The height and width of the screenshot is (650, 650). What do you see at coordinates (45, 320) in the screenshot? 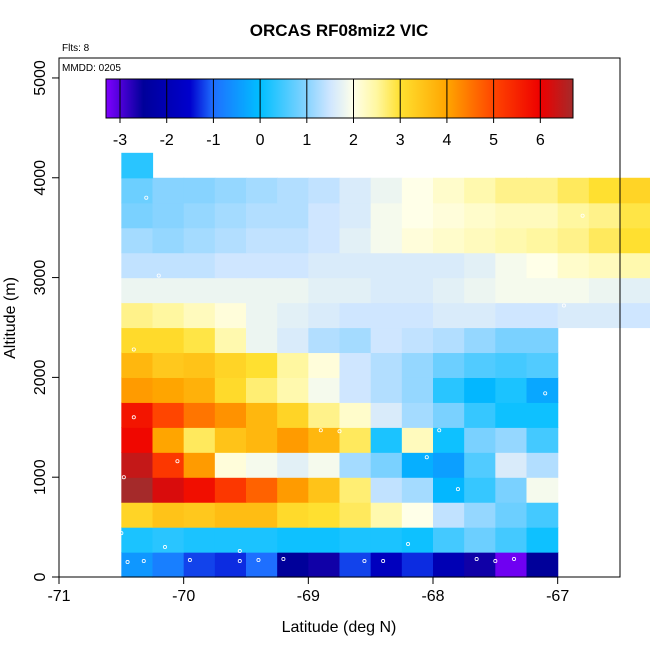
I see `y-axis: 0 1000 2000 3000 4000 5000` at bounding box center [45, 320].